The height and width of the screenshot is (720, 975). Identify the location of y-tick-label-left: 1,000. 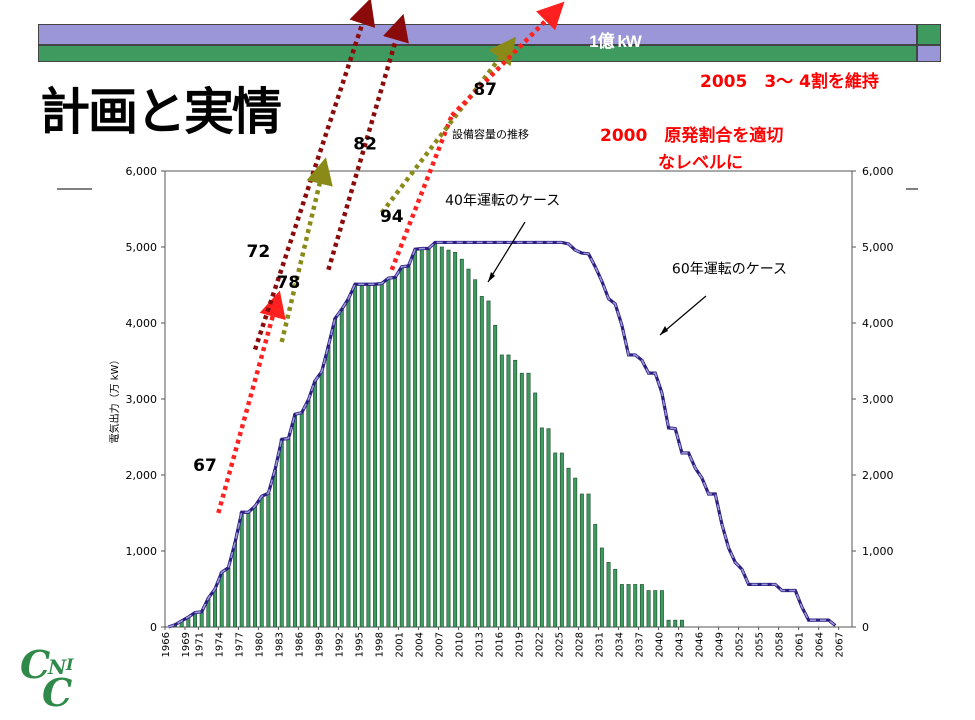
(142, 551).